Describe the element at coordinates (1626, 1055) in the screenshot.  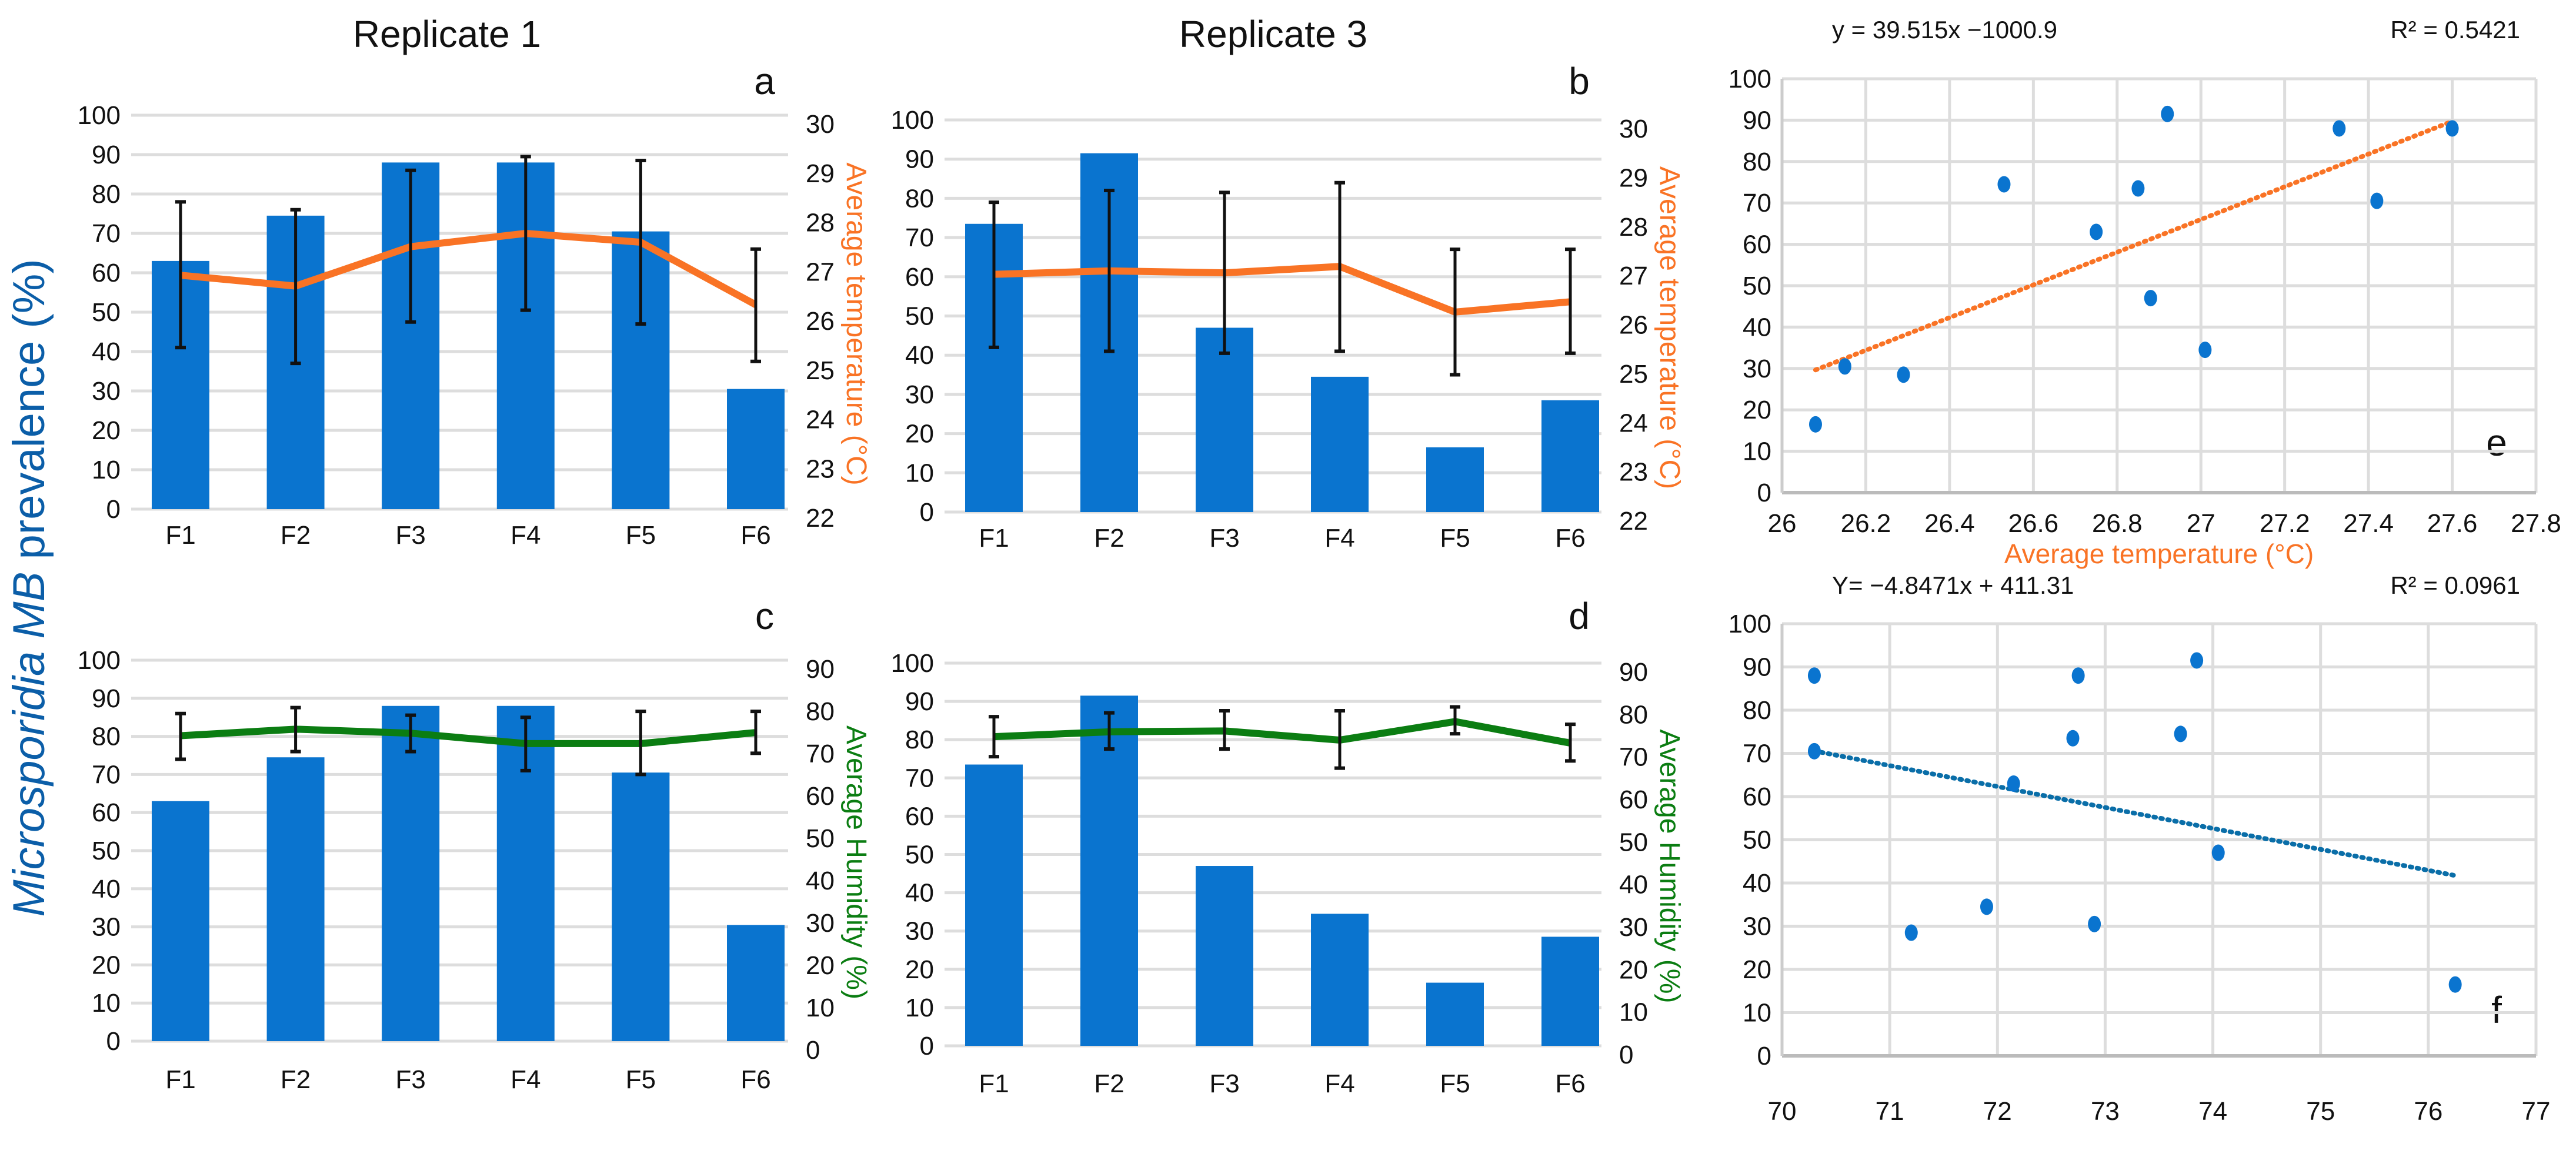
I see `y2-tick-label: 0` at that location.